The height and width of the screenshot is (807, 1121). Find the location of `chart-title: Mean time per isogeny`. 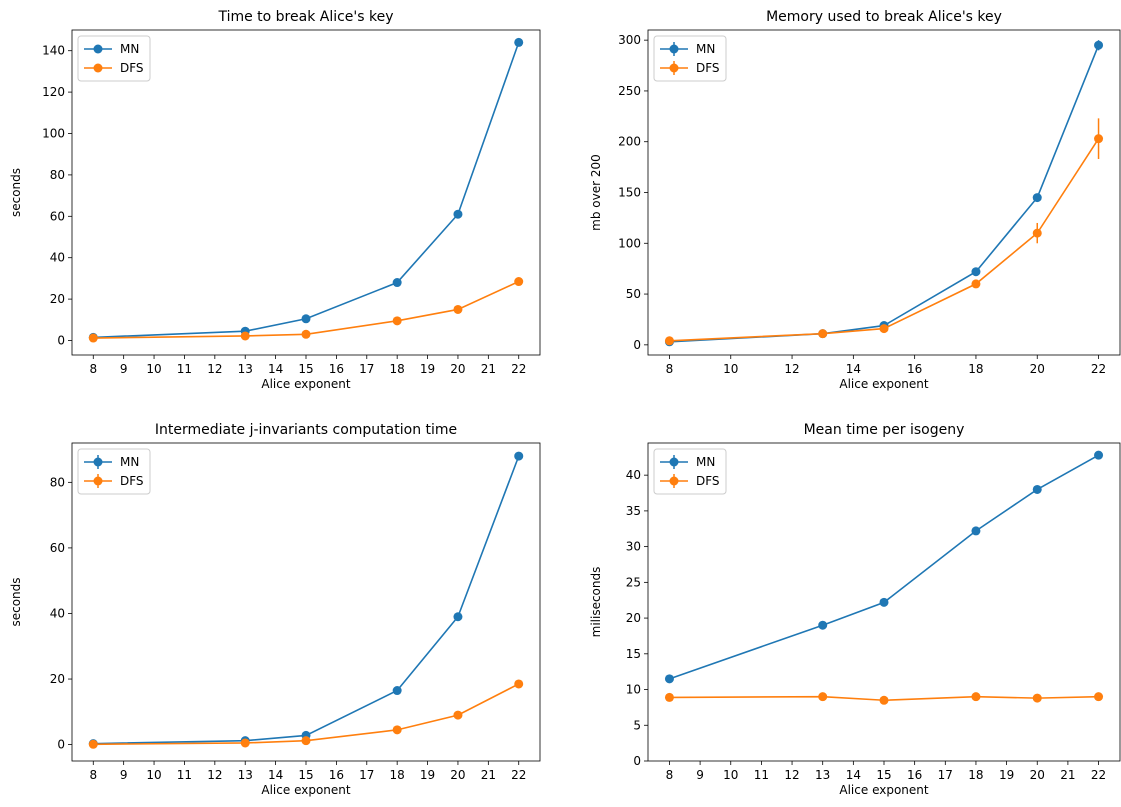

chart-title: Mean time per isogeny is located at coordinates (884, 430).